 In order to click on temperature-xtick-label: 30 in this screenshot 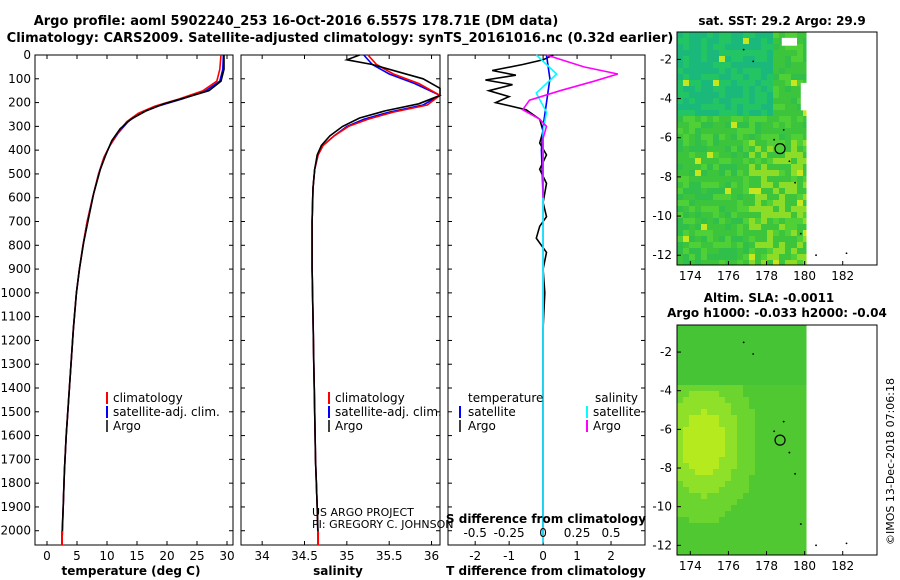, I will do `click(226, 556)`.